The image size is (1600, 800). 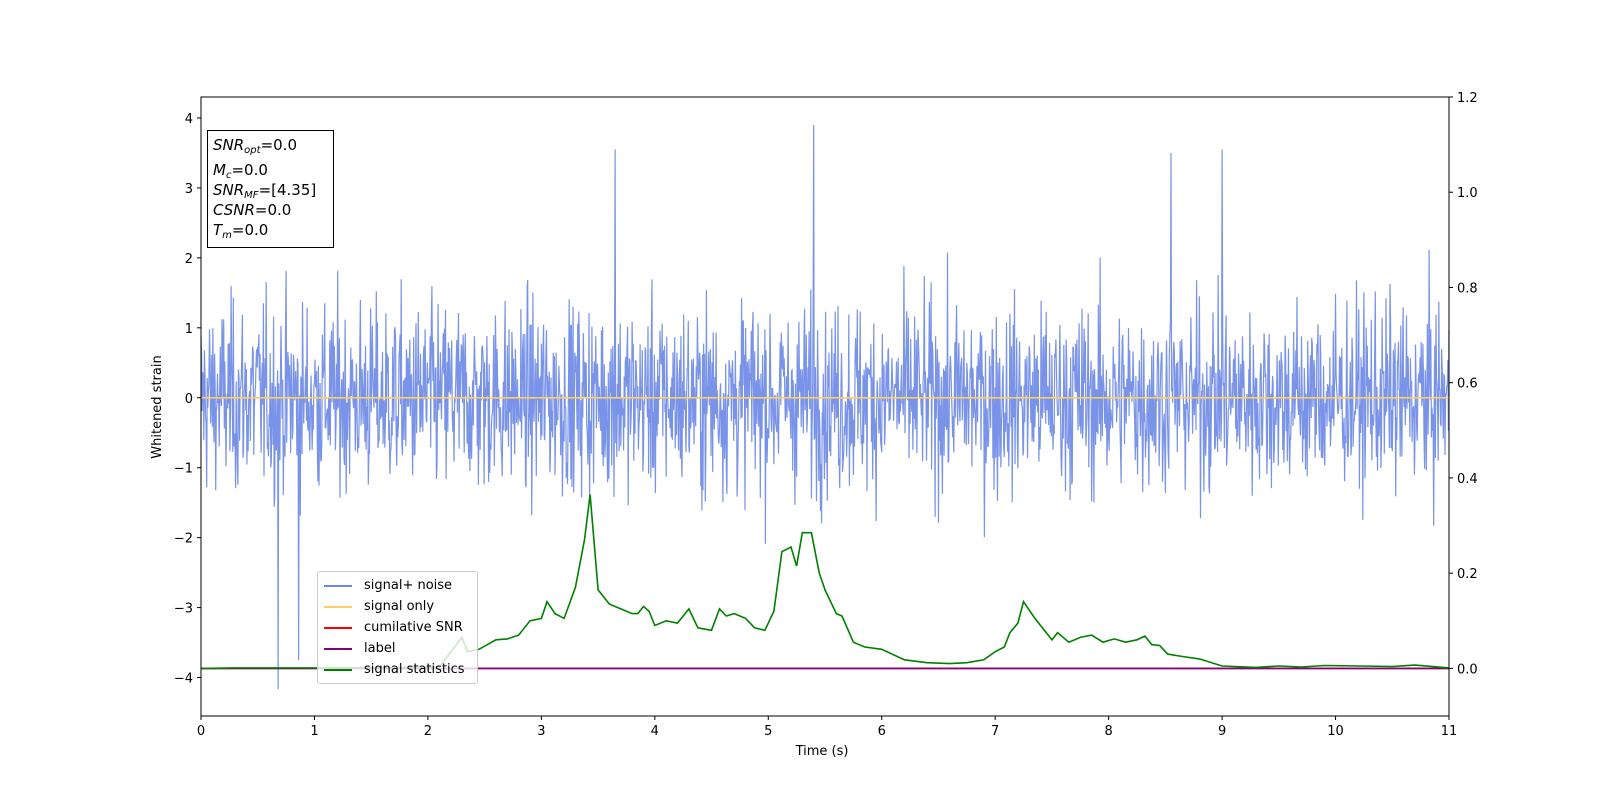 What do you see at coordinates (1222, 731) in the screenshot?
I see `x-tick-label: 9` at bounding box center [1222, 731].